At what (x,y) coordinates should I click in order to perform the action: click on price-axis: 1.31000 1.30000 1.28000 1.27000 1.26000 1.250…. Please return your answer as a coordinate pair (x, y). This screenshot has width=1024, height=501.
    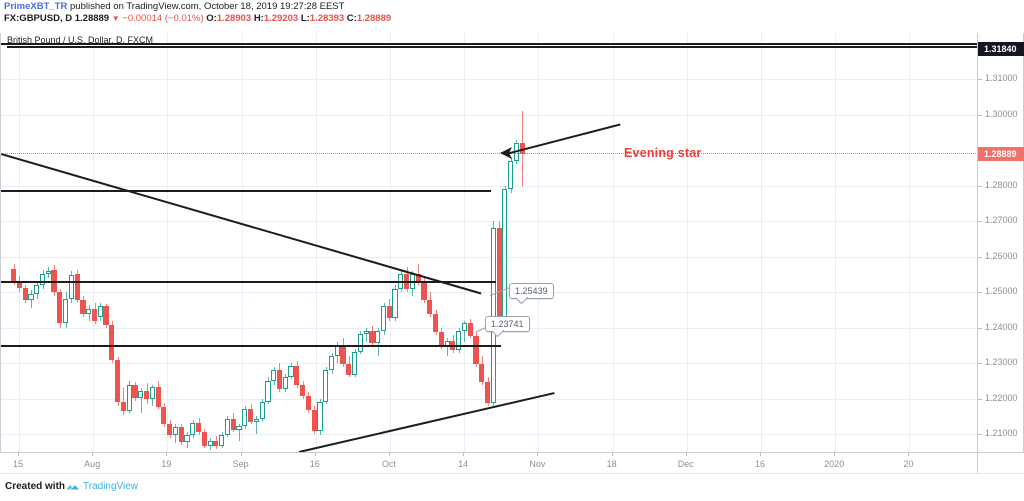
    Looking at the image, I should click on (1000, 242).